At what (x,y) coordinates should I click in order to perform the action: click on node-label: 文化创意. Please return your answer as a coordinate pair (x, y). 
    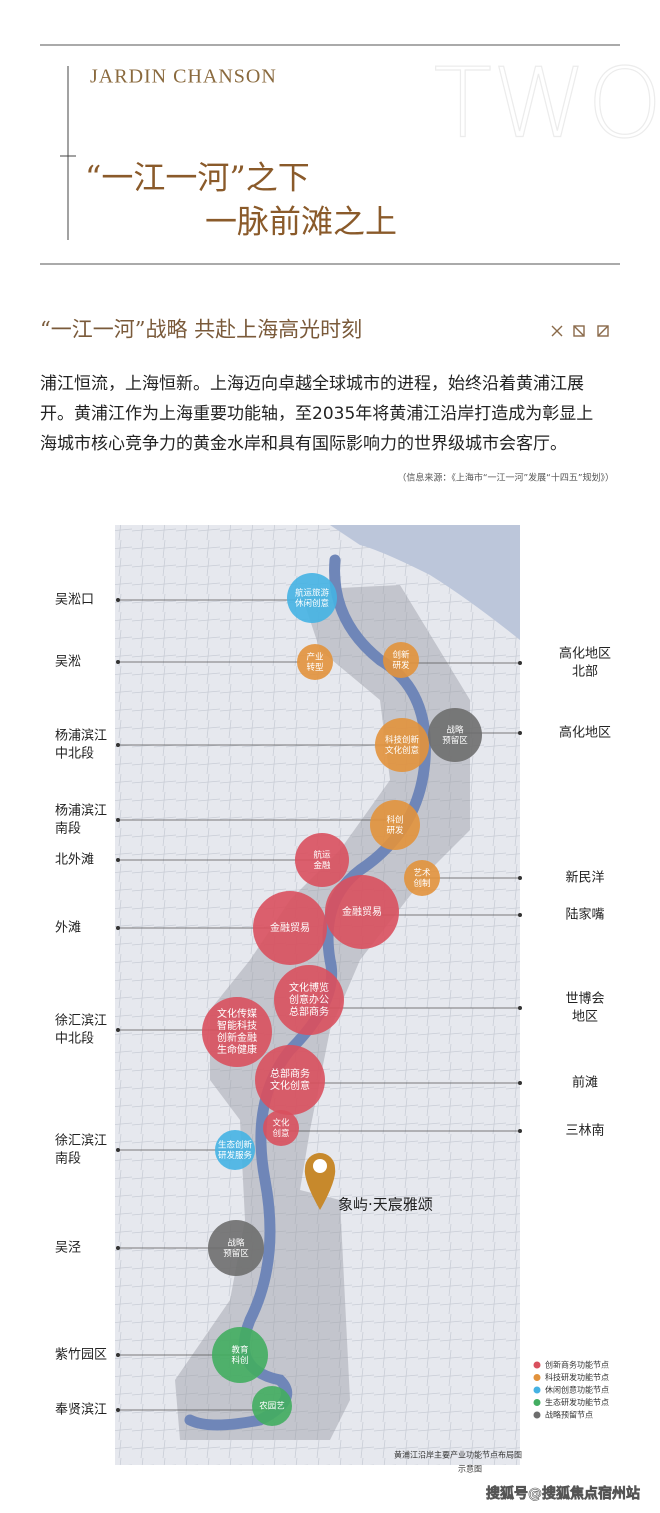
    Looking at the image, I should click on (402, 750).